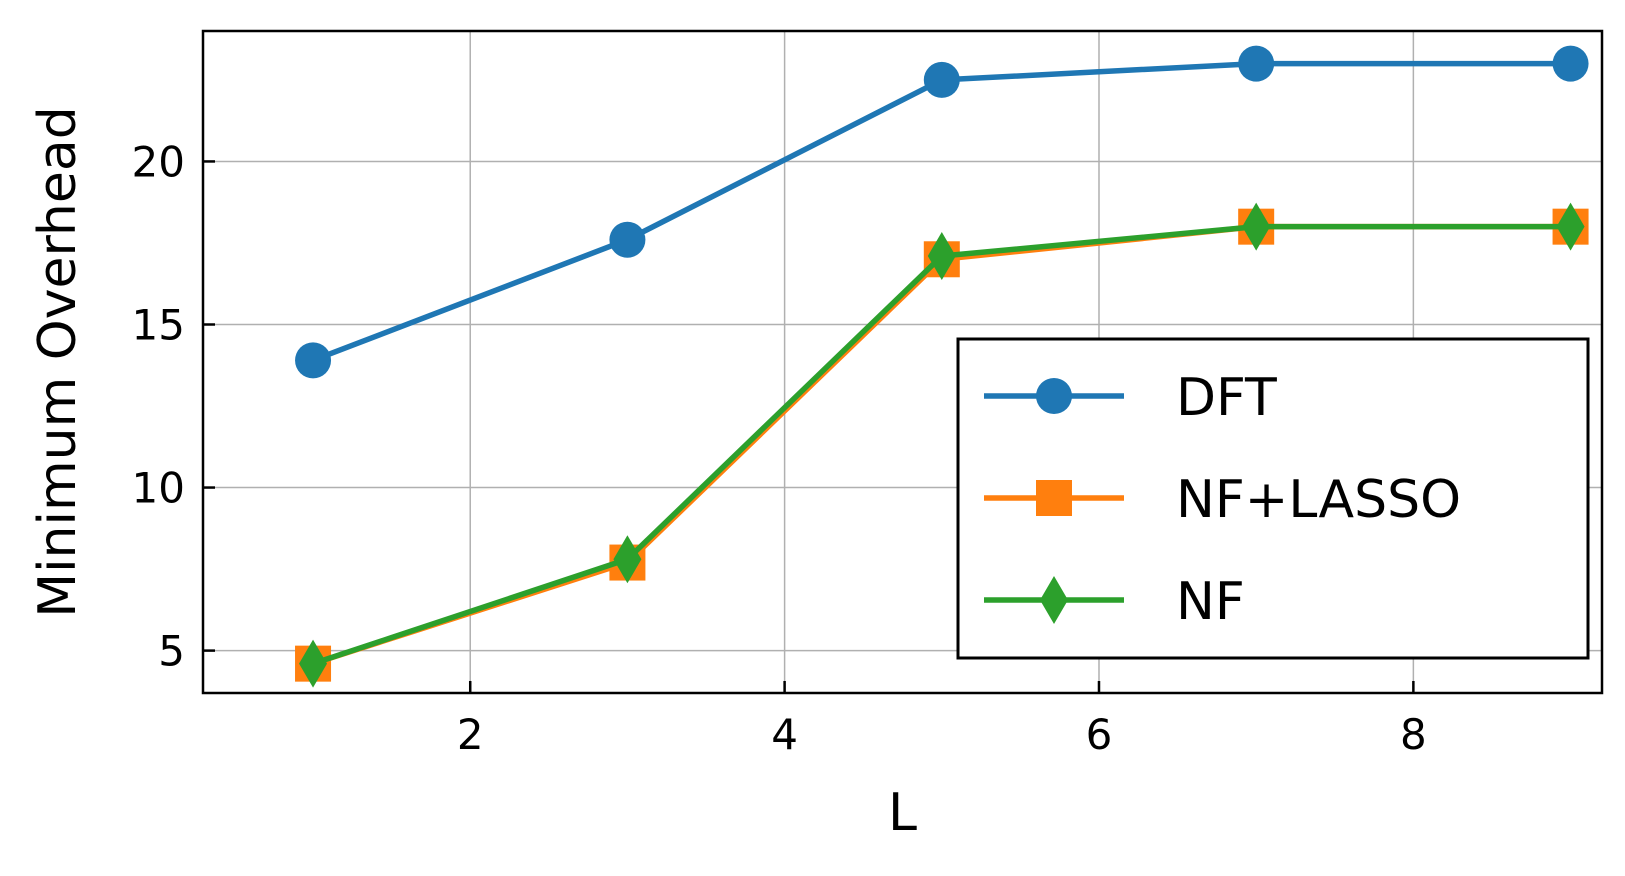  I want to click on y-tick-label: 20, so click(158, 161).